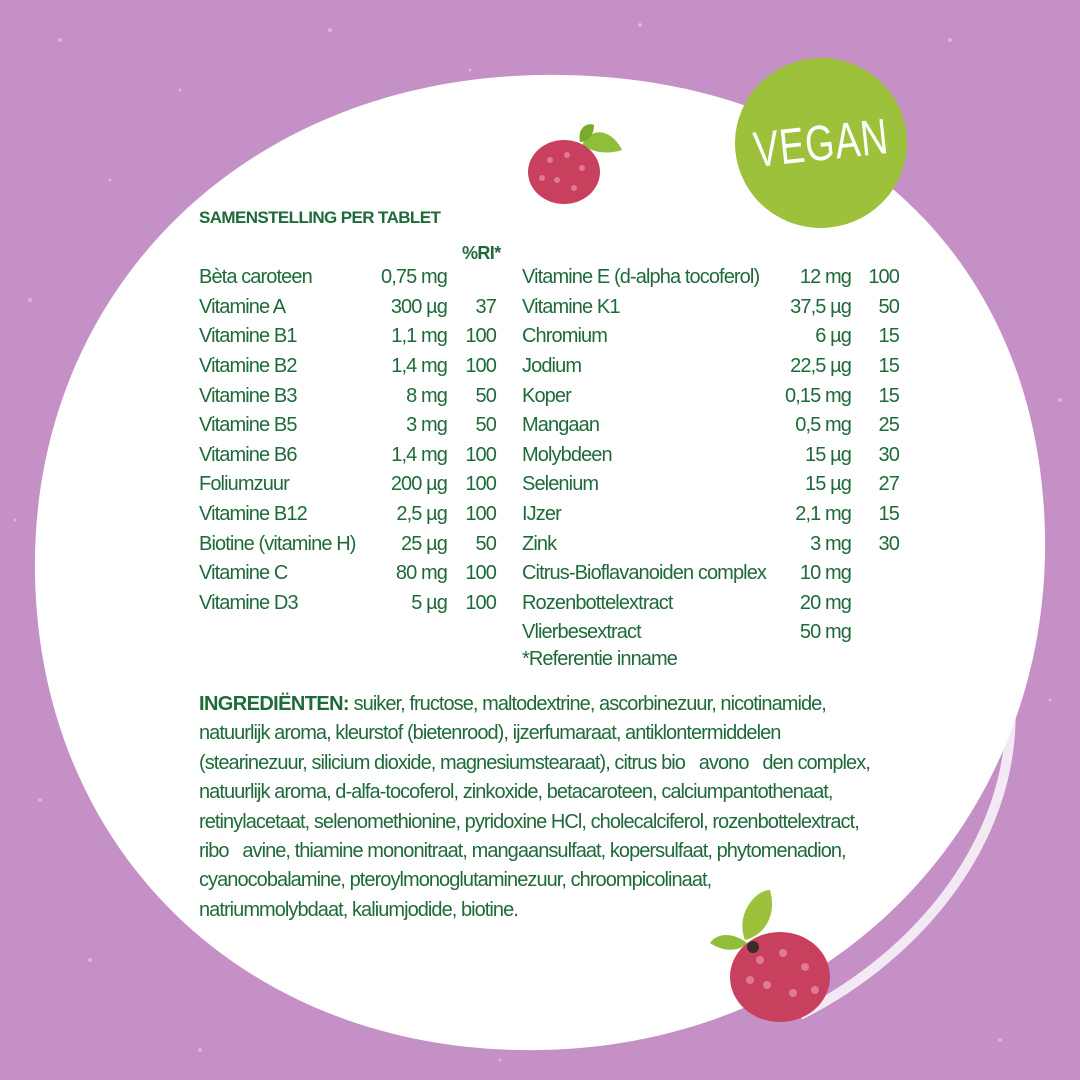 This screenshot has height=1080, width=1080. What do you see at coordinates (825, 573) in the screenshot?
I see `nutrient-amount: 10 mg` at bounding box center [825, 573].